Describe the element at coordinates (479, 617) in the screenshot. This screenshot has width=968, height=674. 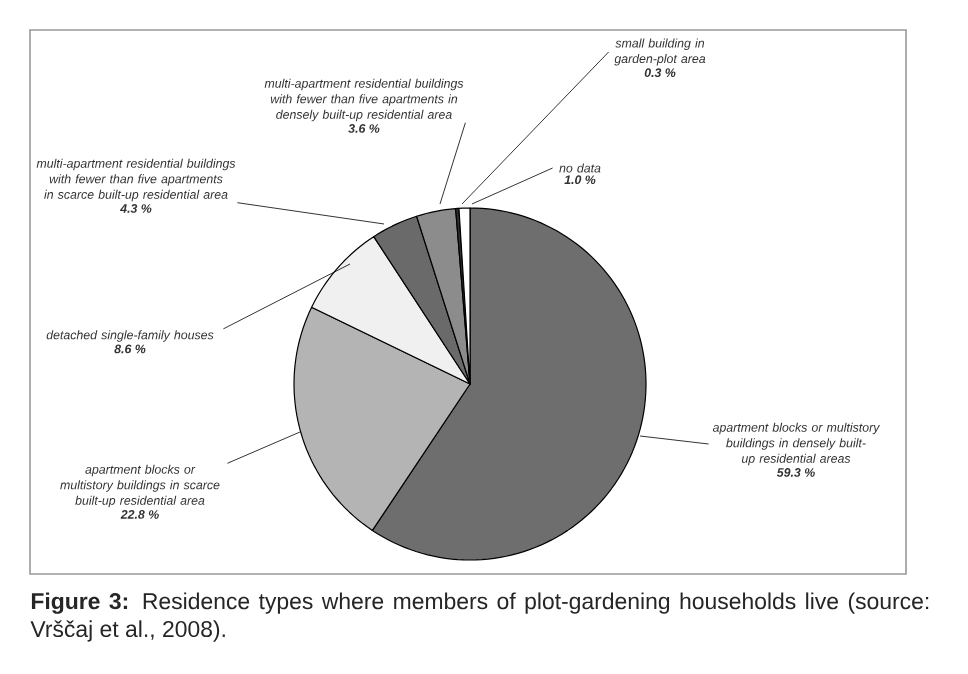
I see `text: Figure 3: Residence types where members of plot-gardening households live (source: Vrščaj et al., 2008).` at that location.